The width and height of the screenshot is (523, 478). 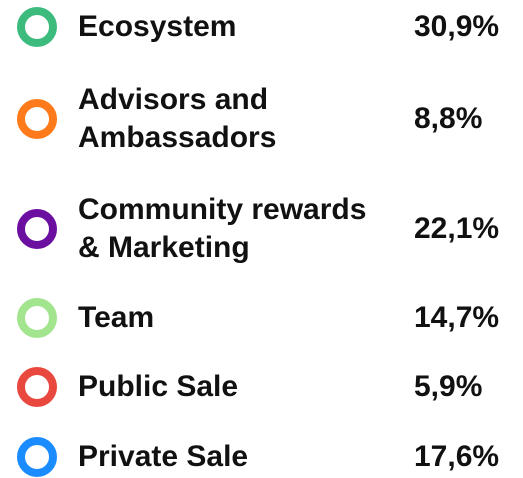 I want to click on legend-value: 30,9%, so click(x=457, y=26).